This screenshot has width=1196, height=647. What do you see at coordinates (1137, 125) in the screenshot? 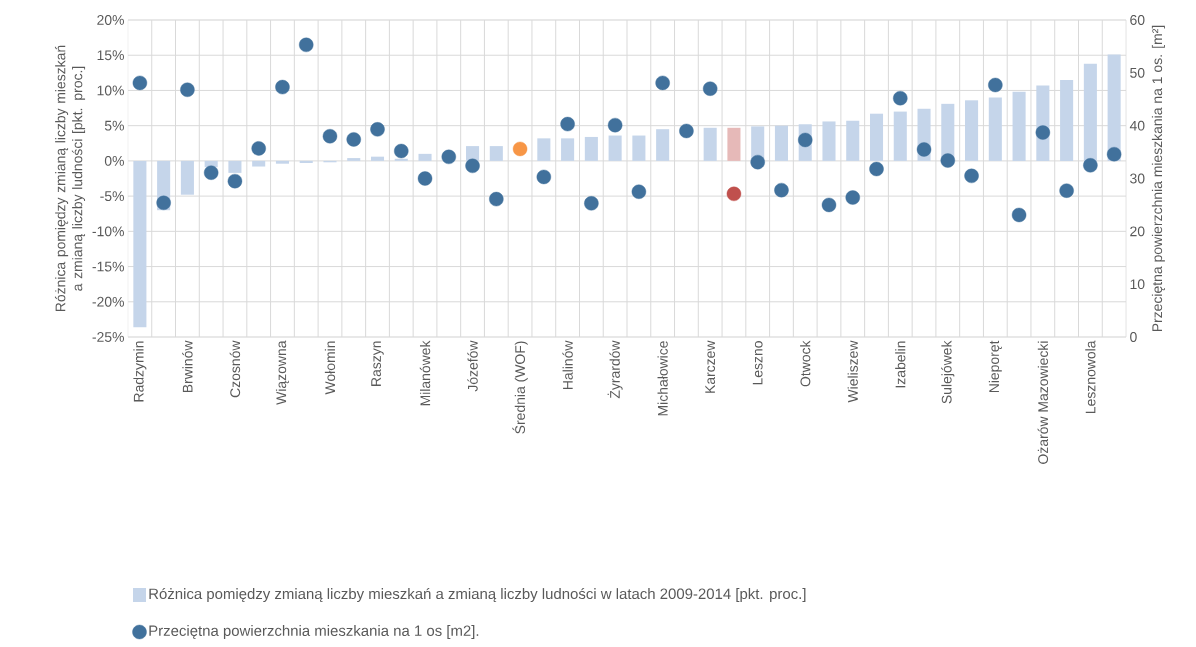
I see `y2-tick-label: 40` at bounding box center [1137, 125].